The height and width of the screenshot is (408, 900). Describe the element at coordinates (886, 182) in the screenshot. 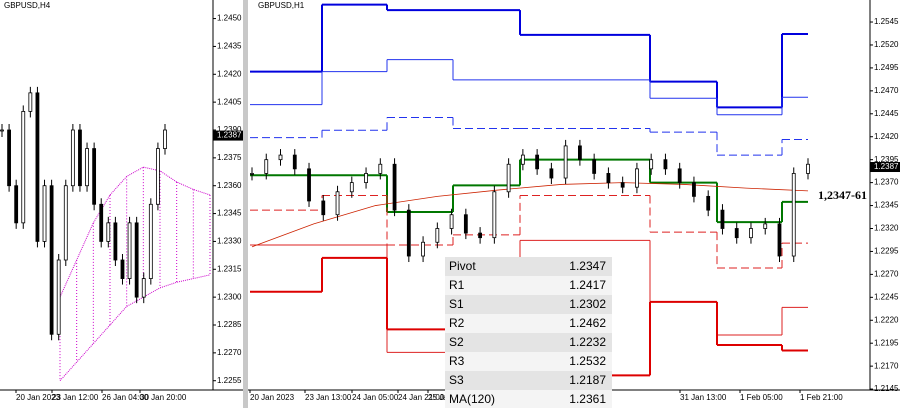

I see `y-tick-label: 1.2370` at that location.